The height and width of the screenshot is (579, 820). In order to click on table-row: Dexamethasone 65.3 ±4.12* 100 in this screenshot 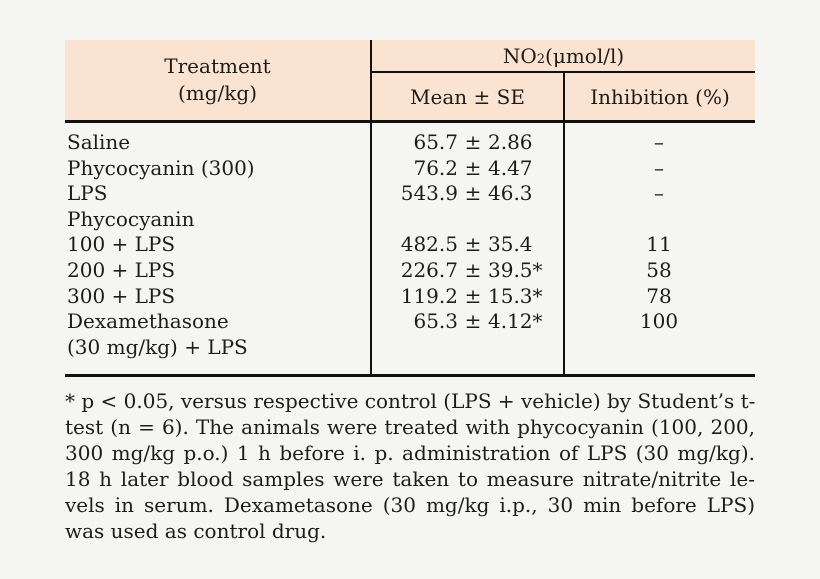, I will do `click(410, 322)`.